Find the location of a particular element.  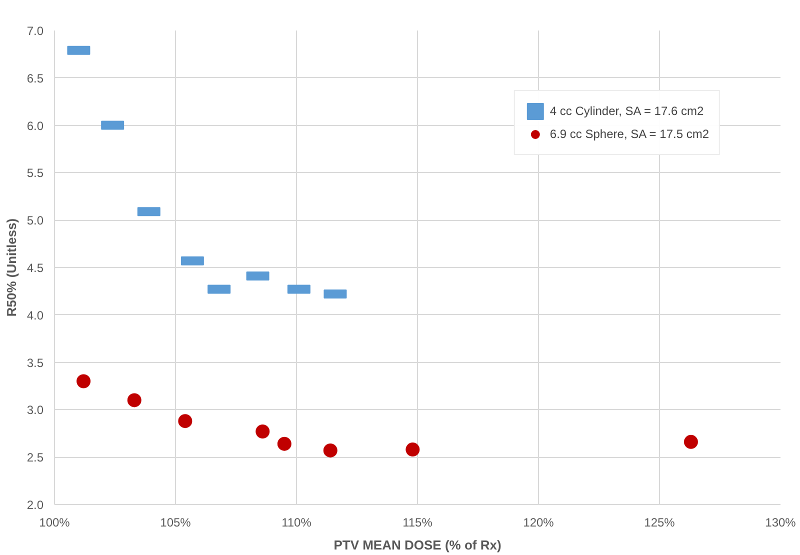

y-tick-label: 2.0 is located at coordinates (35, 505).